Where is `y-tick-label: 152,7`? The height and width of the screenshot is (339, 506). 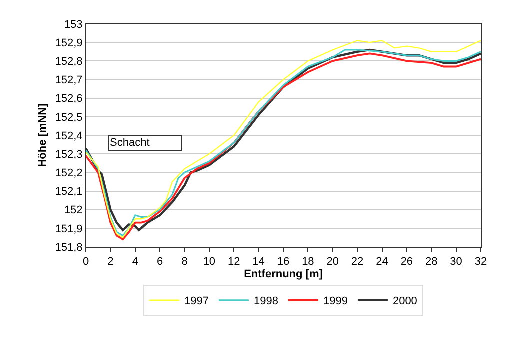
y-tick-label: 152,7 is located at coordinates (69, 80).